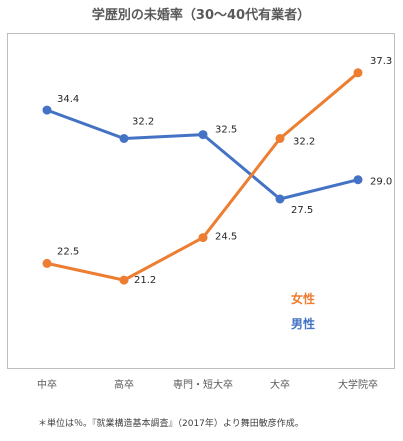 The width and height of the screenshot is (403, 441). Describe the element at coordinates (201, 15) in the screenshot. I see `chart-title: 学歴別の未婚率（30〜40代有業者）` at that location.